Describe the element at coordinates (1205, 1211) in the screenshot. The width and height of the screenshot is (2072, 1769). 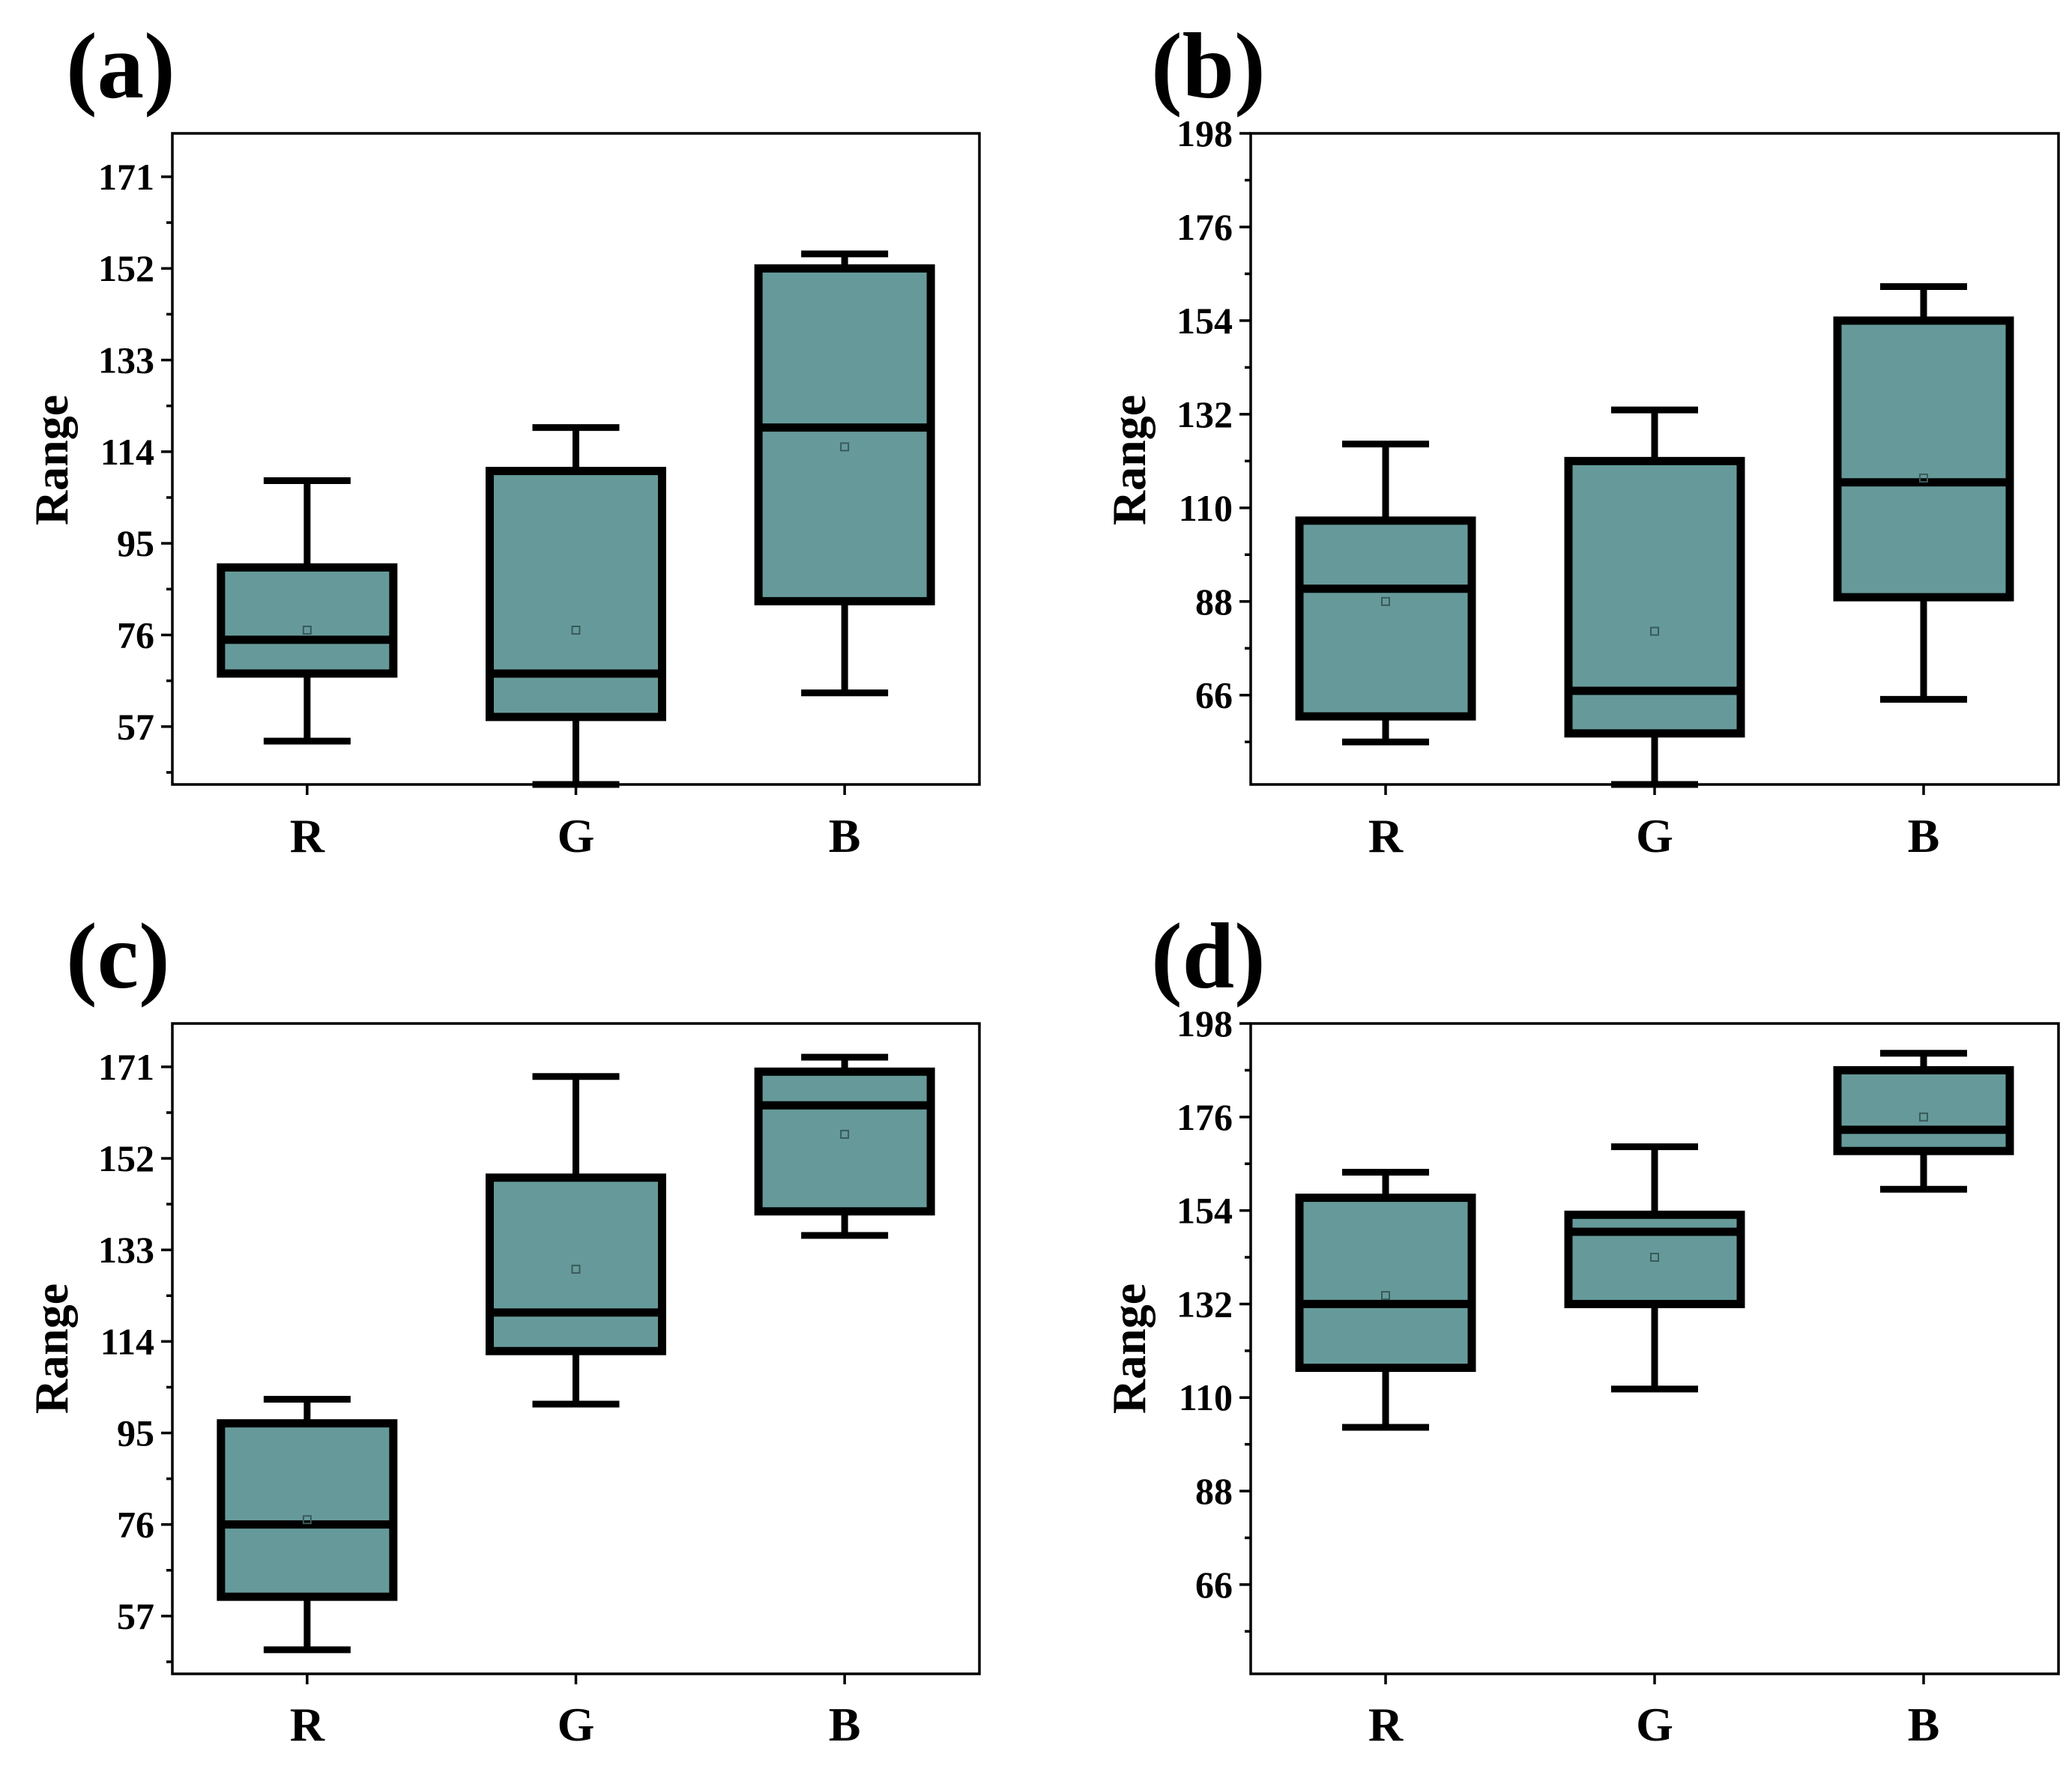
I see `panel-d-ytick-label: 154` at that location.